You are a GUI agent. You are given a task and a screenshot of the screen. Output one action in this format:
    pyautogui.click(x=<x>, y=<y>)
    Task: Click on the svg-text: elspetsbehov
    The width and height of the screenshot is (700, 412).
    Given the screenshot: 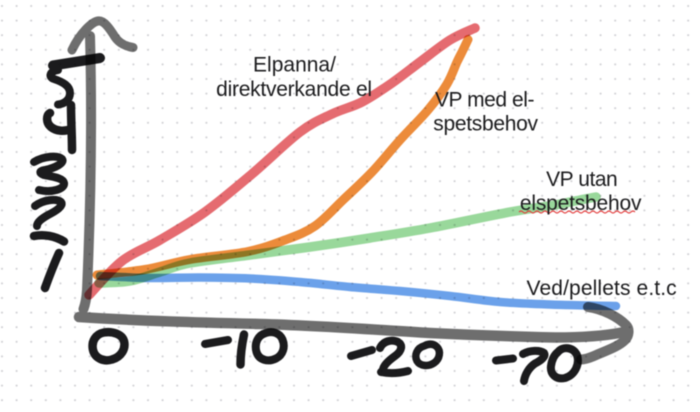 What is the action you would take?
    pyautogui.click(x=581, y=203)
    